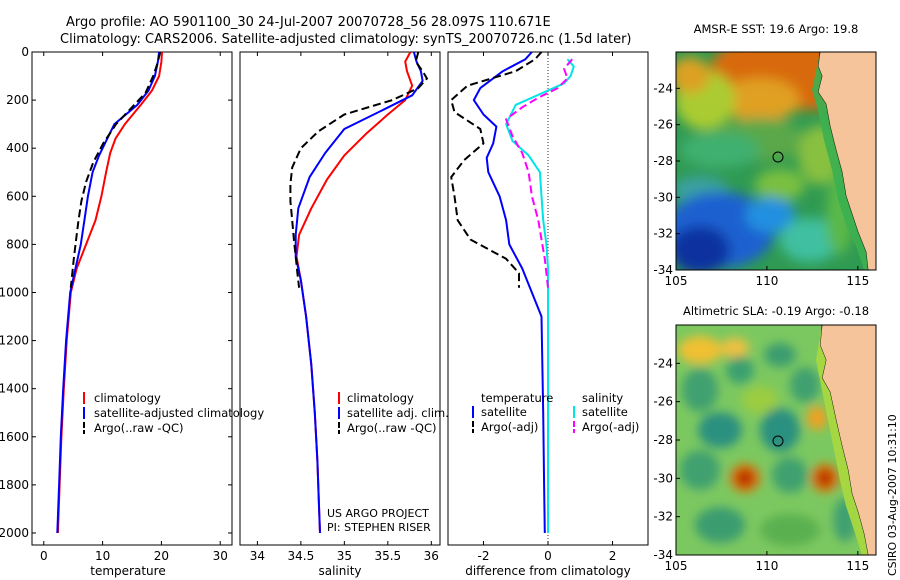  Describe the element at coordinates (398, 413) in the screenshot. I see `legend-label-satellite-adj: satellite adj. clim.` at that location.